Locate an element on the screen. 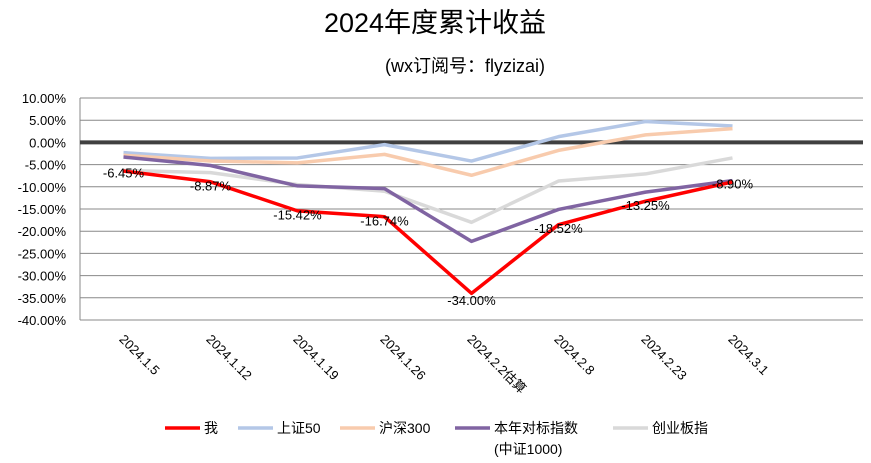 This screenshot has height=463, width=871. data-label: -34.00% is located at coordinates (471, 300).